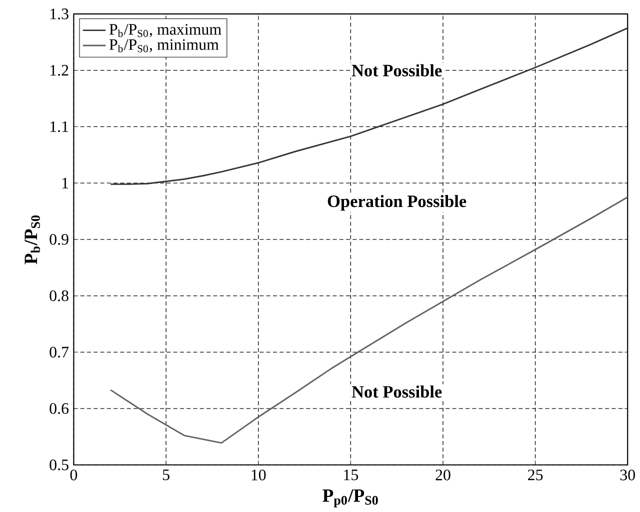 Image resolution: width=640 pixels, height=512 pixels. Describe the element at coordinates (59, 408) in the screenshot. I see `y-tick-label: 0.6` at that location.